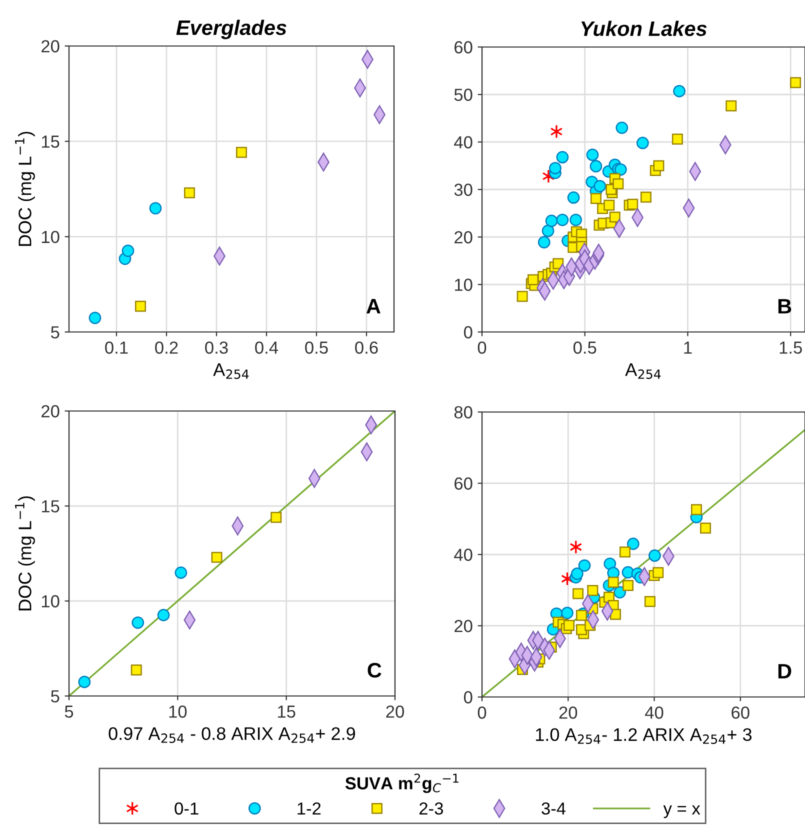  I want to click on x-tick-label: 10, so click(178, 711).